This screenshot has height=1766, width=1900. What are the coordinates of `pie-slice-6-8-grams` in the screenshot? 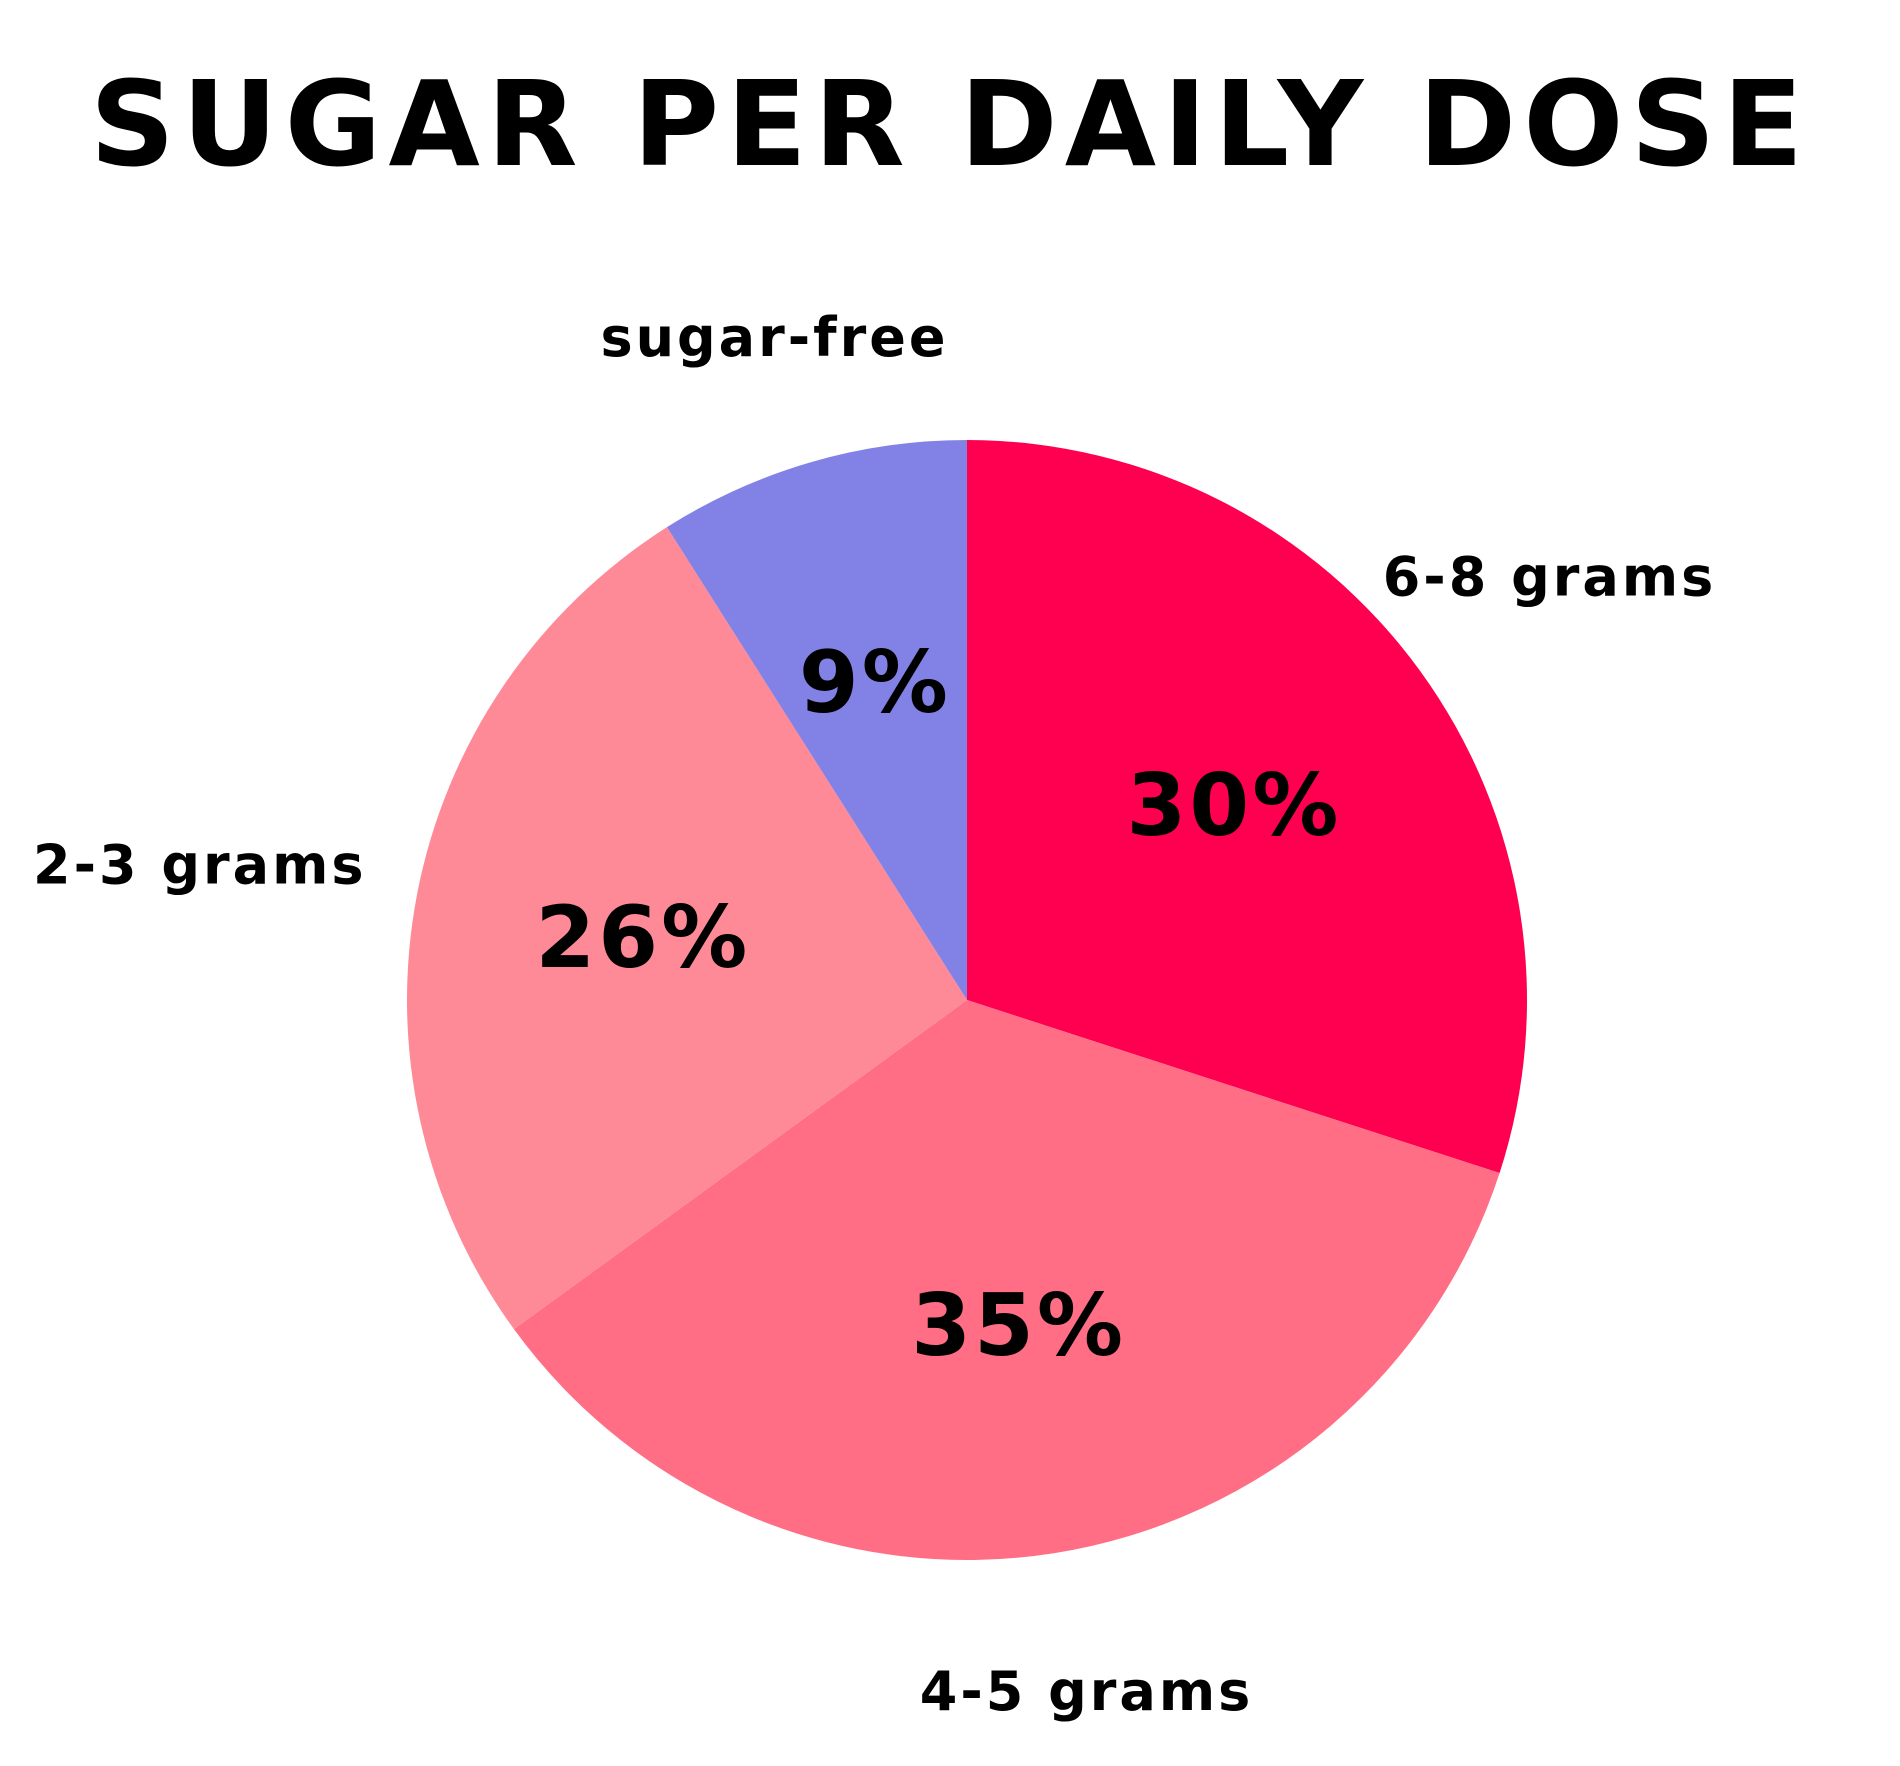 It's located at (1247, 807).